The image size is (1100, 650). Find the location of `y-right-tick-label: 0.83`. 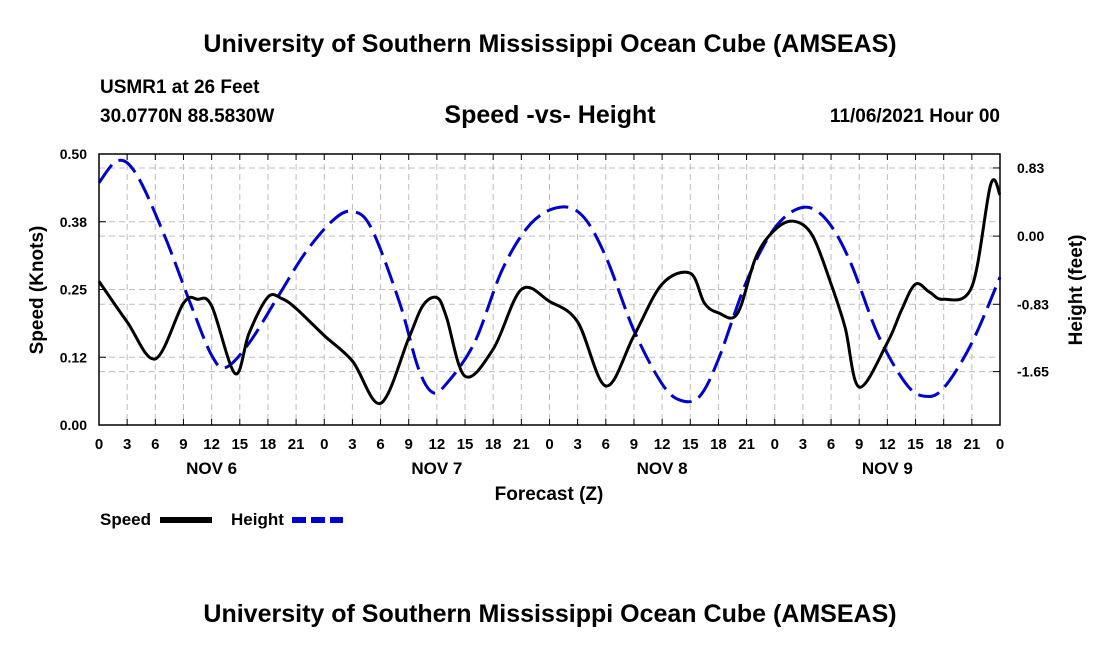

y-right-tick-label: 0.83 is located at coordinates (1030, 168).